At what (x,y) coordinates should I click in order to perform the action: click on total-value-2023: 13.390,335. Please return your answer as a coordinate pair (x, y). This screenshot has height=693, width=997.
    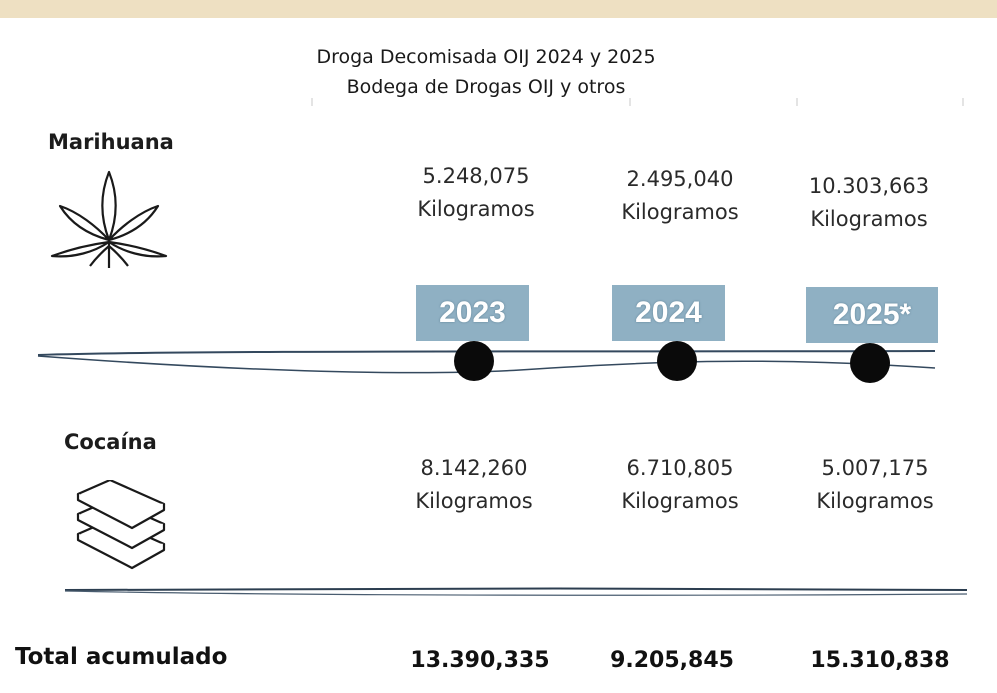
    Looking at the image, I should click on (480, 660).